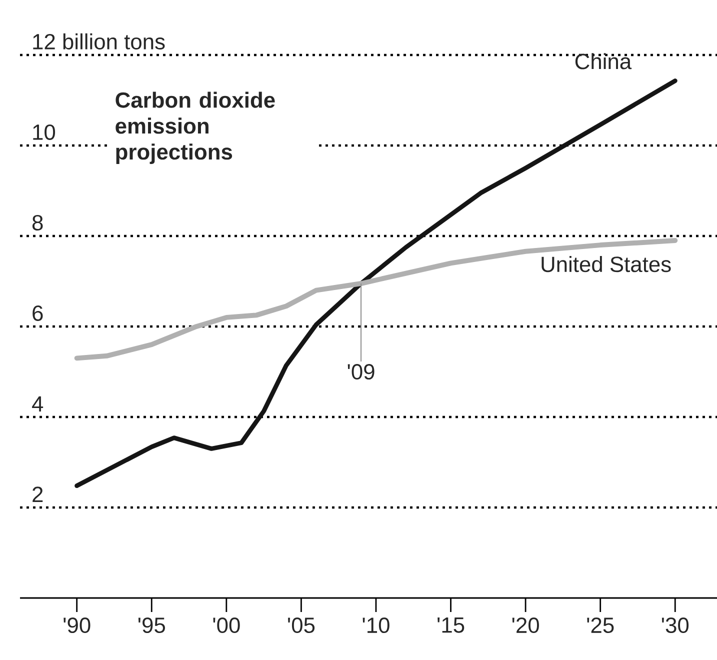  Describe the element at coordinates (606, 264) in the screenshot. I see `series-label: United States` at that location.